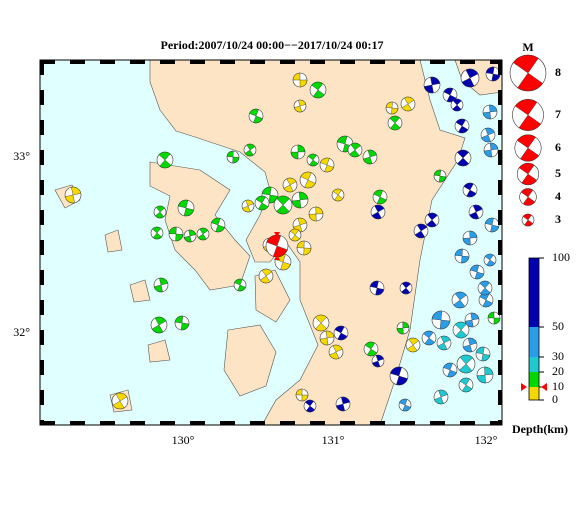  I want to click on magnitude-label: 8, so click(558, 72).